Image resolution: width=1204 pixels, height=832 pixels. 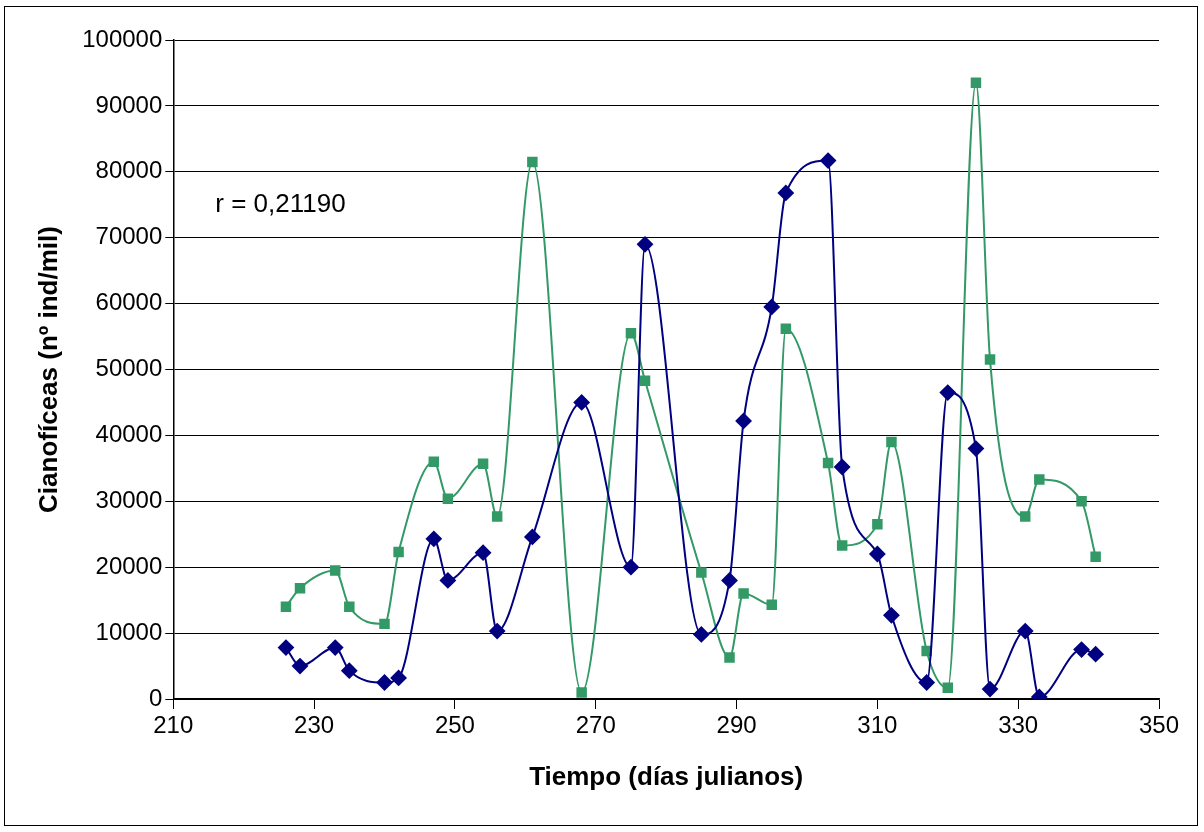 What do you see at coordinates (129, 631) in the screenshot?
I see `y-tick-label: 10000` at bounding box center [129, 631].